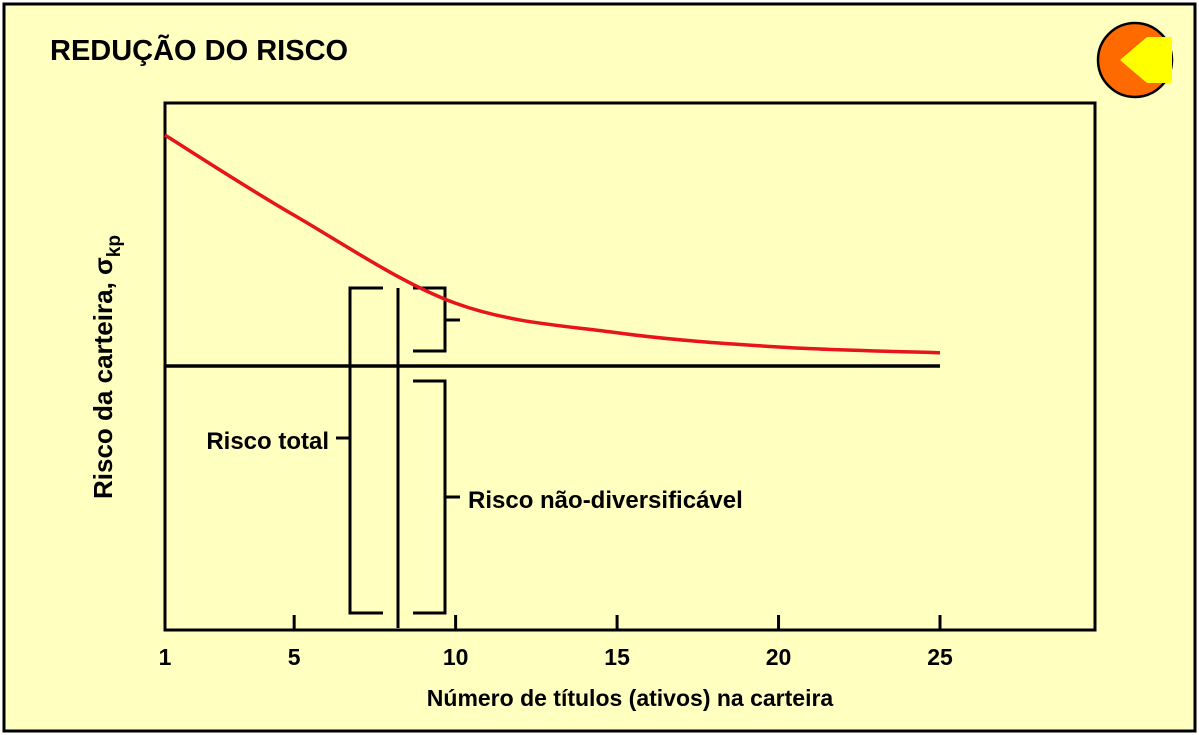 The width and height of the screenshot is (1199, 735). What do you see at coordinates (605, 500) in the screenshot?
I see `annotation: Risco não-diversificável` at bounding box center [605, 500].